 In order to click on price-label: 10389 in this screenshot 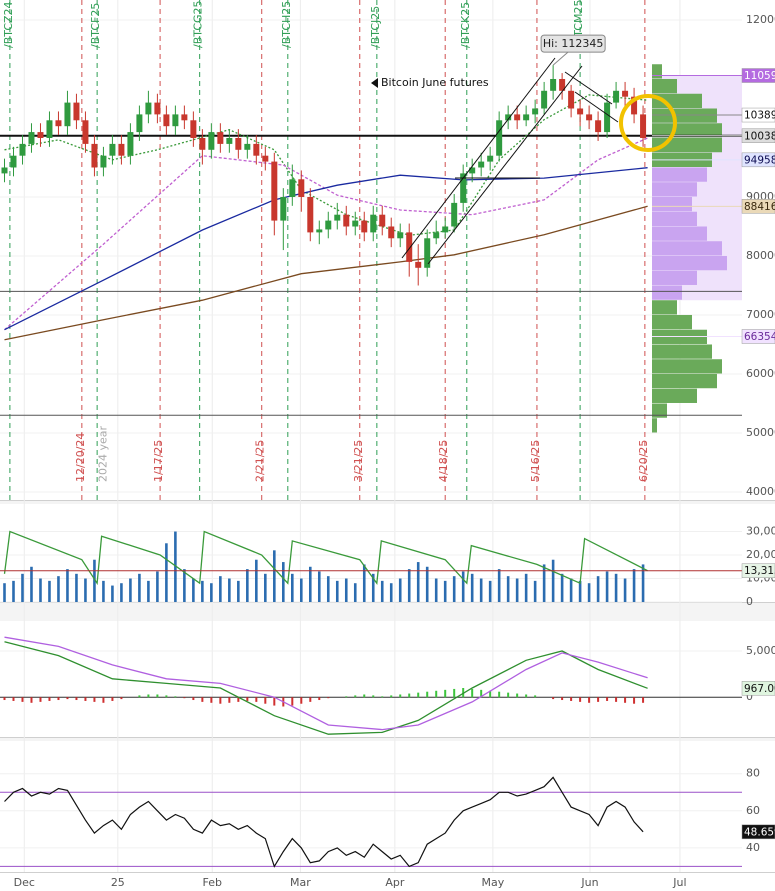, I will do `click(759, 116)`.